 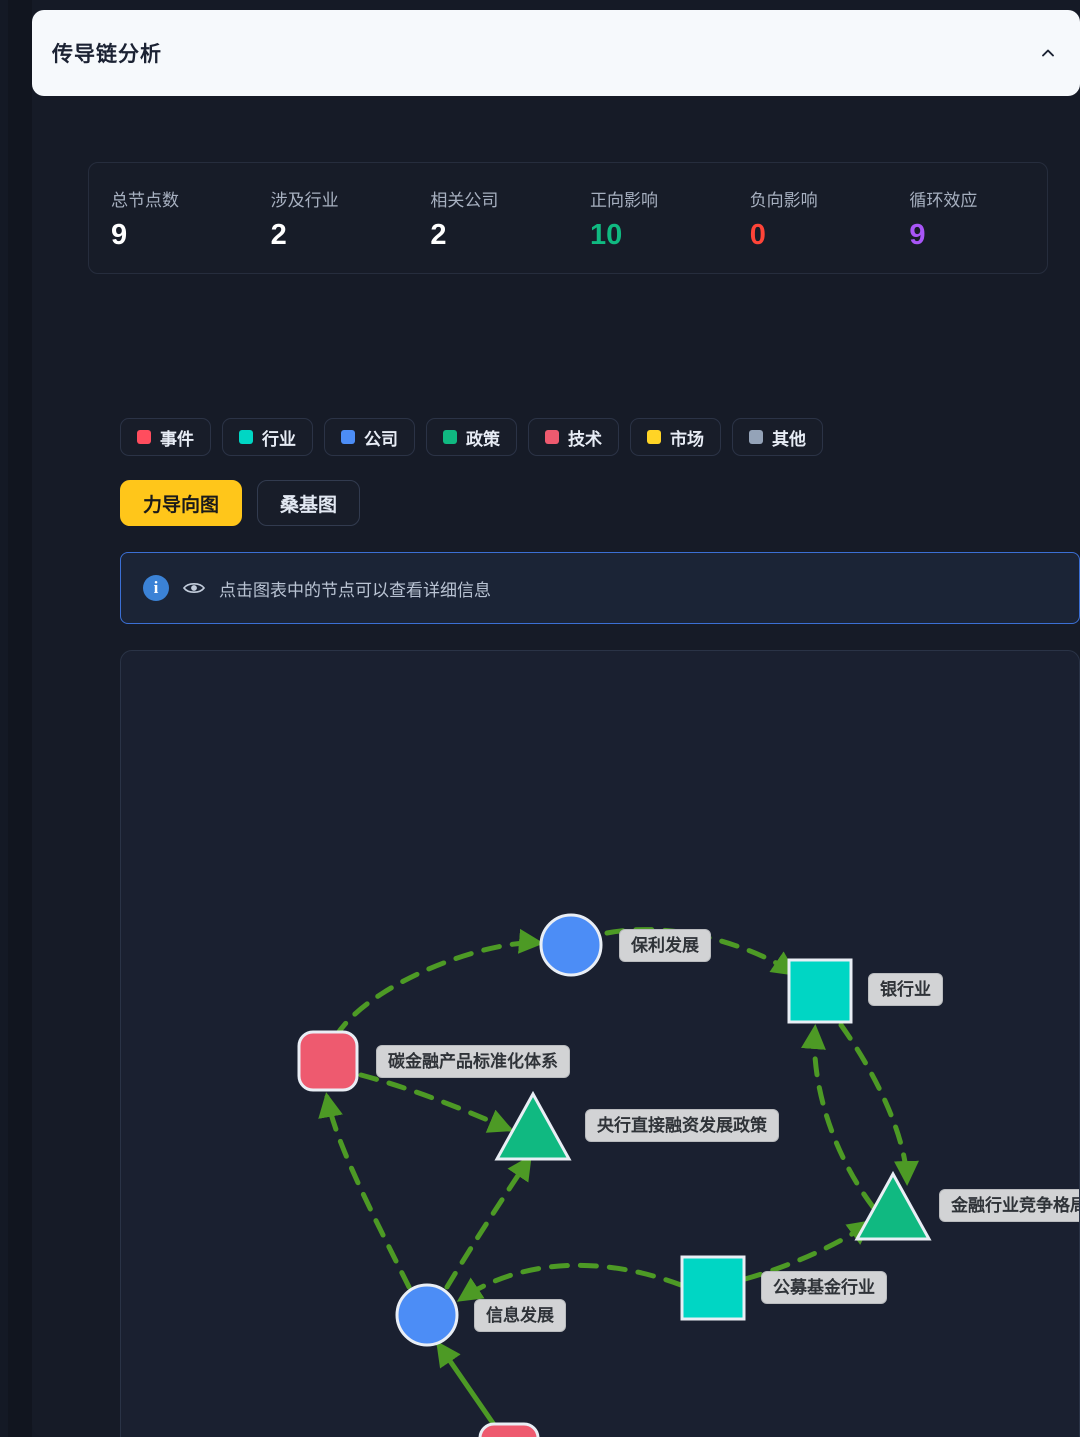 I want to click on edge-gongmu-jinrong, so click(x=808, y=1251).